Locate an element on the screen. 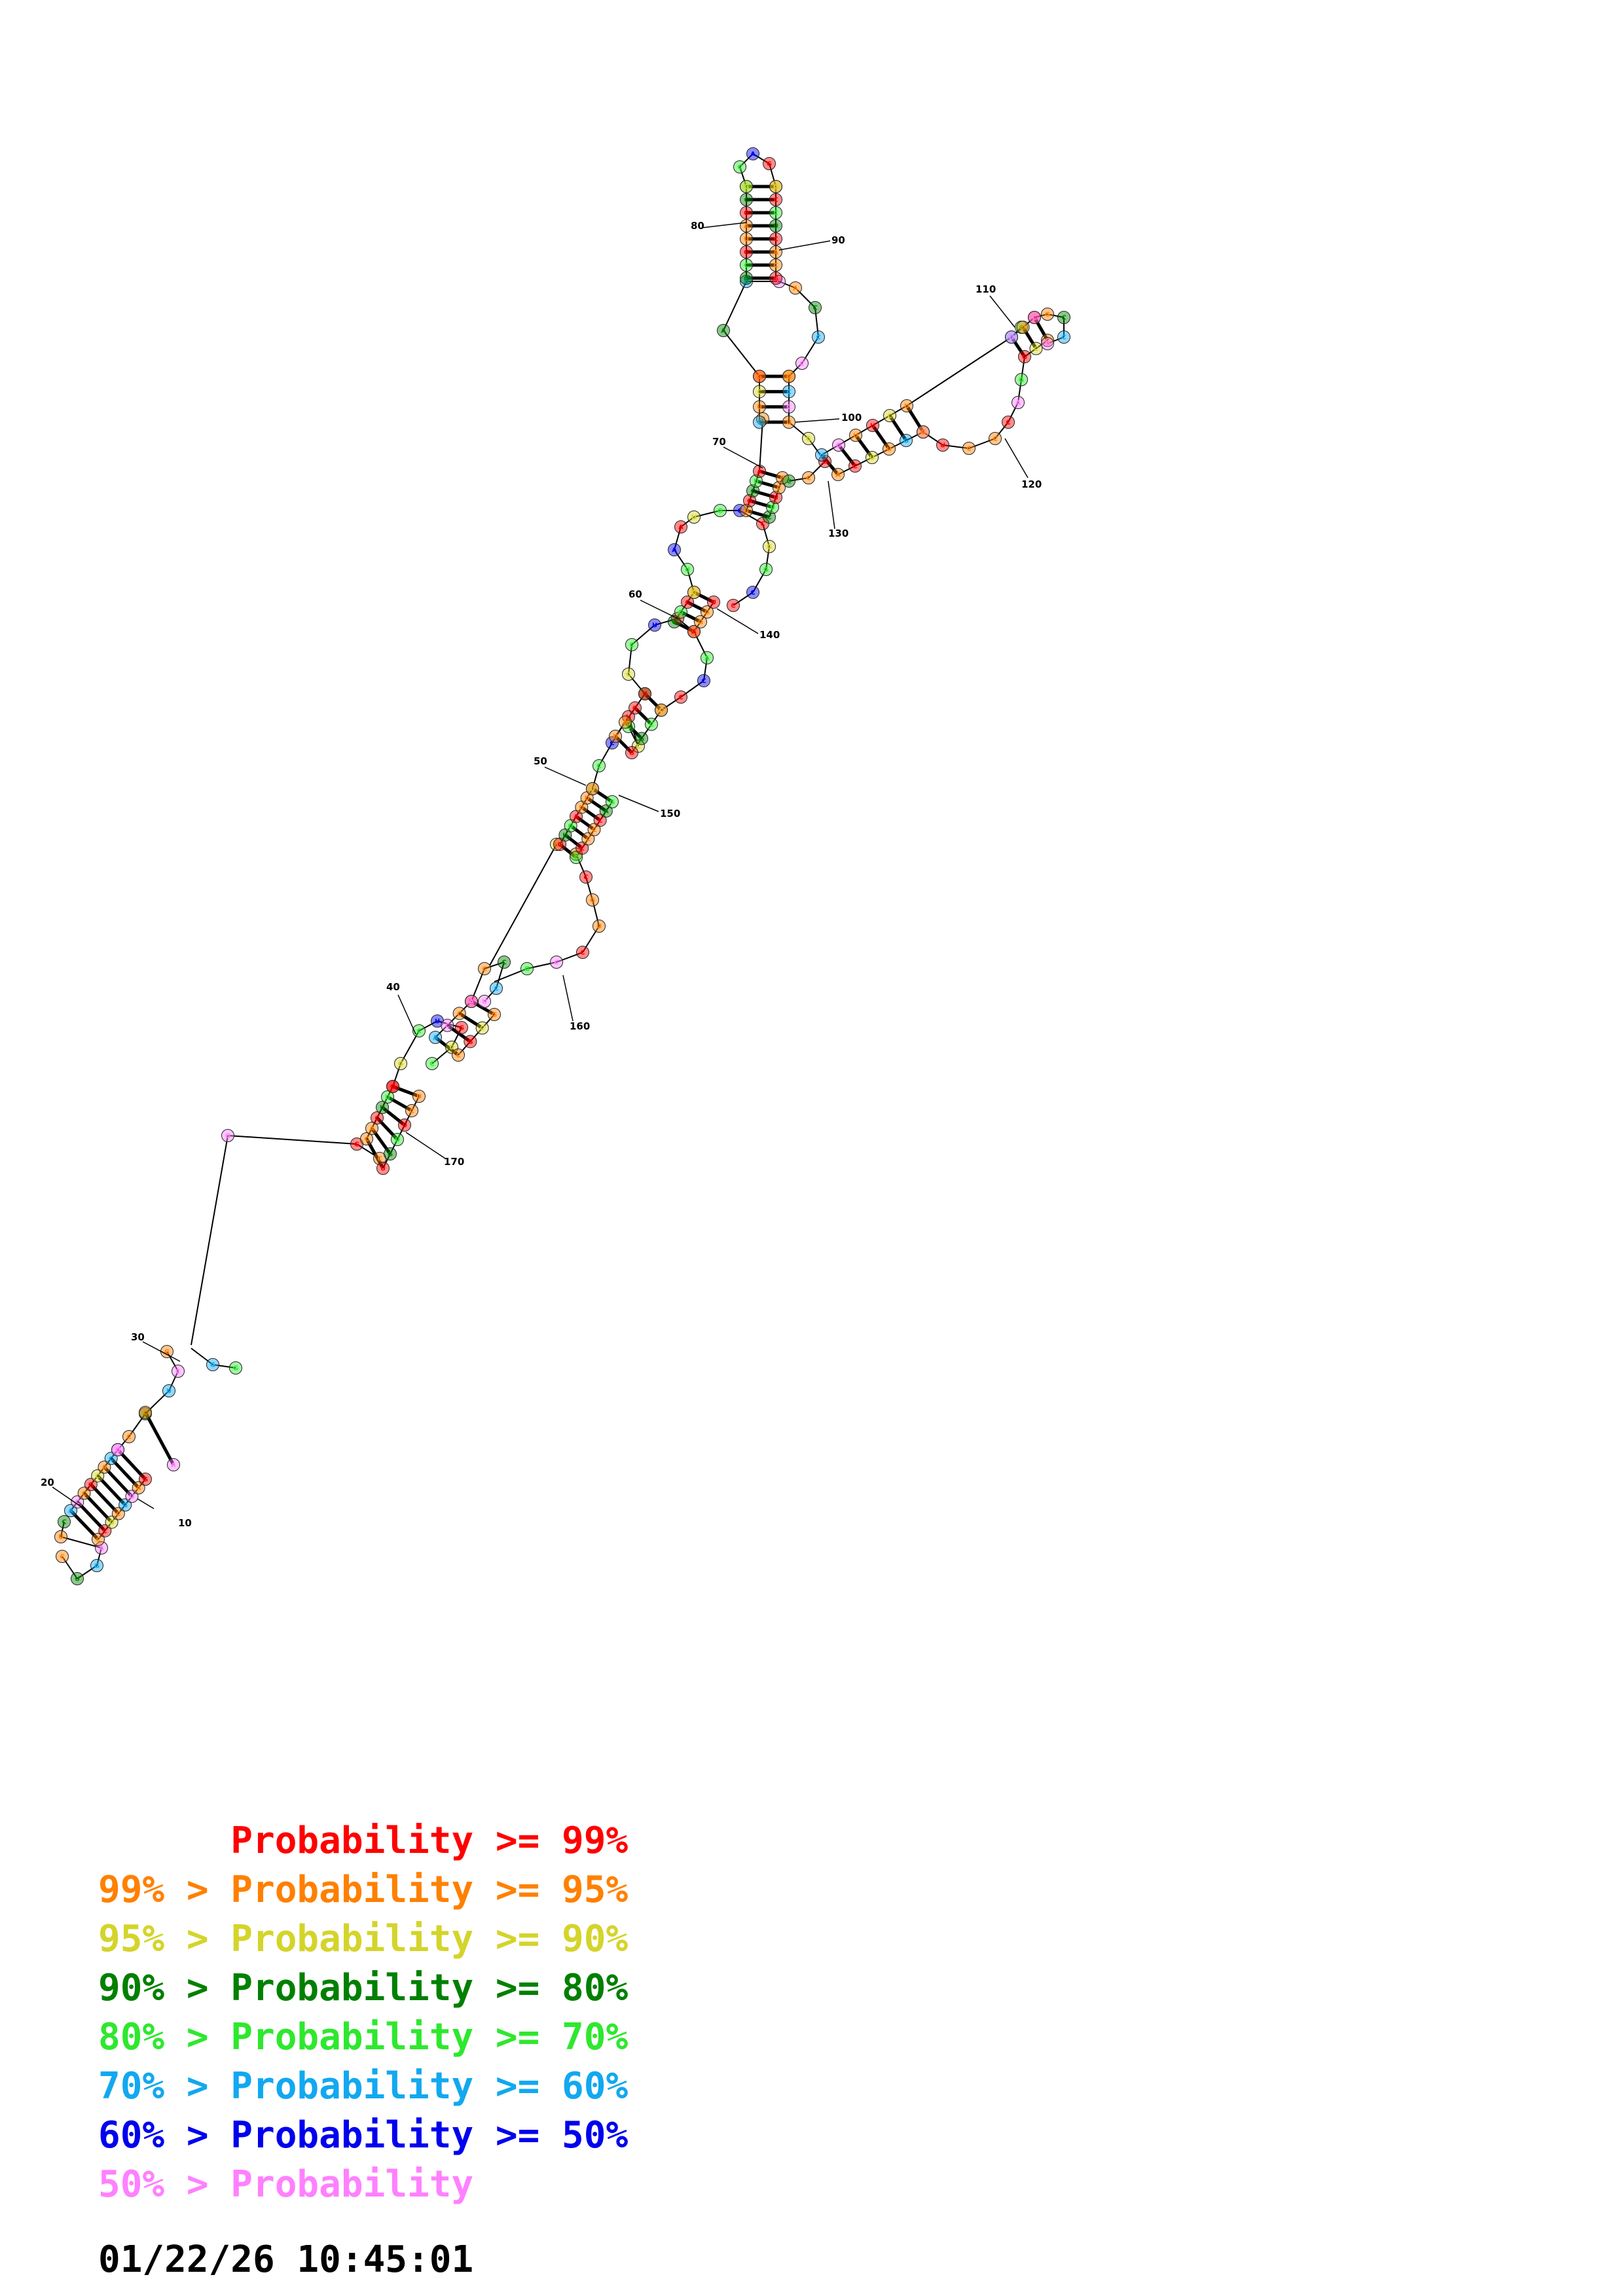  index-label: 80 is located at coordinates (697, 226).